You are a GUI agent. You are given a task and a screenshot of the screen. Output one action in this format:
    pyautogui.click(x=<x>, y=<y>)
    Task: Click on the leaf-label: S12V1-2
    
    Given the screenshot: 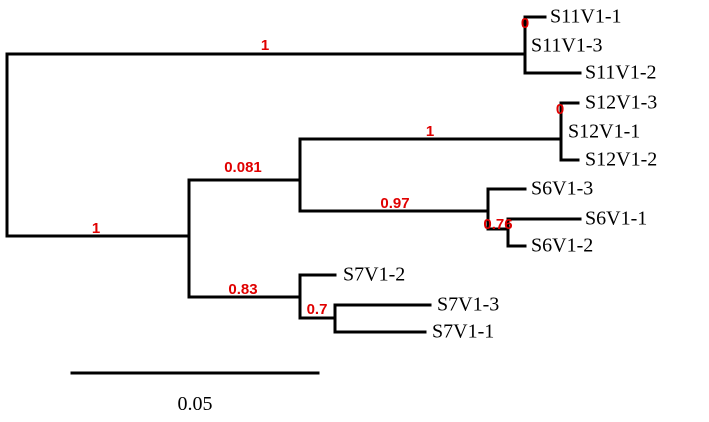 What is the action you would take?
    pyautogui.click(x=621, y=160)
    